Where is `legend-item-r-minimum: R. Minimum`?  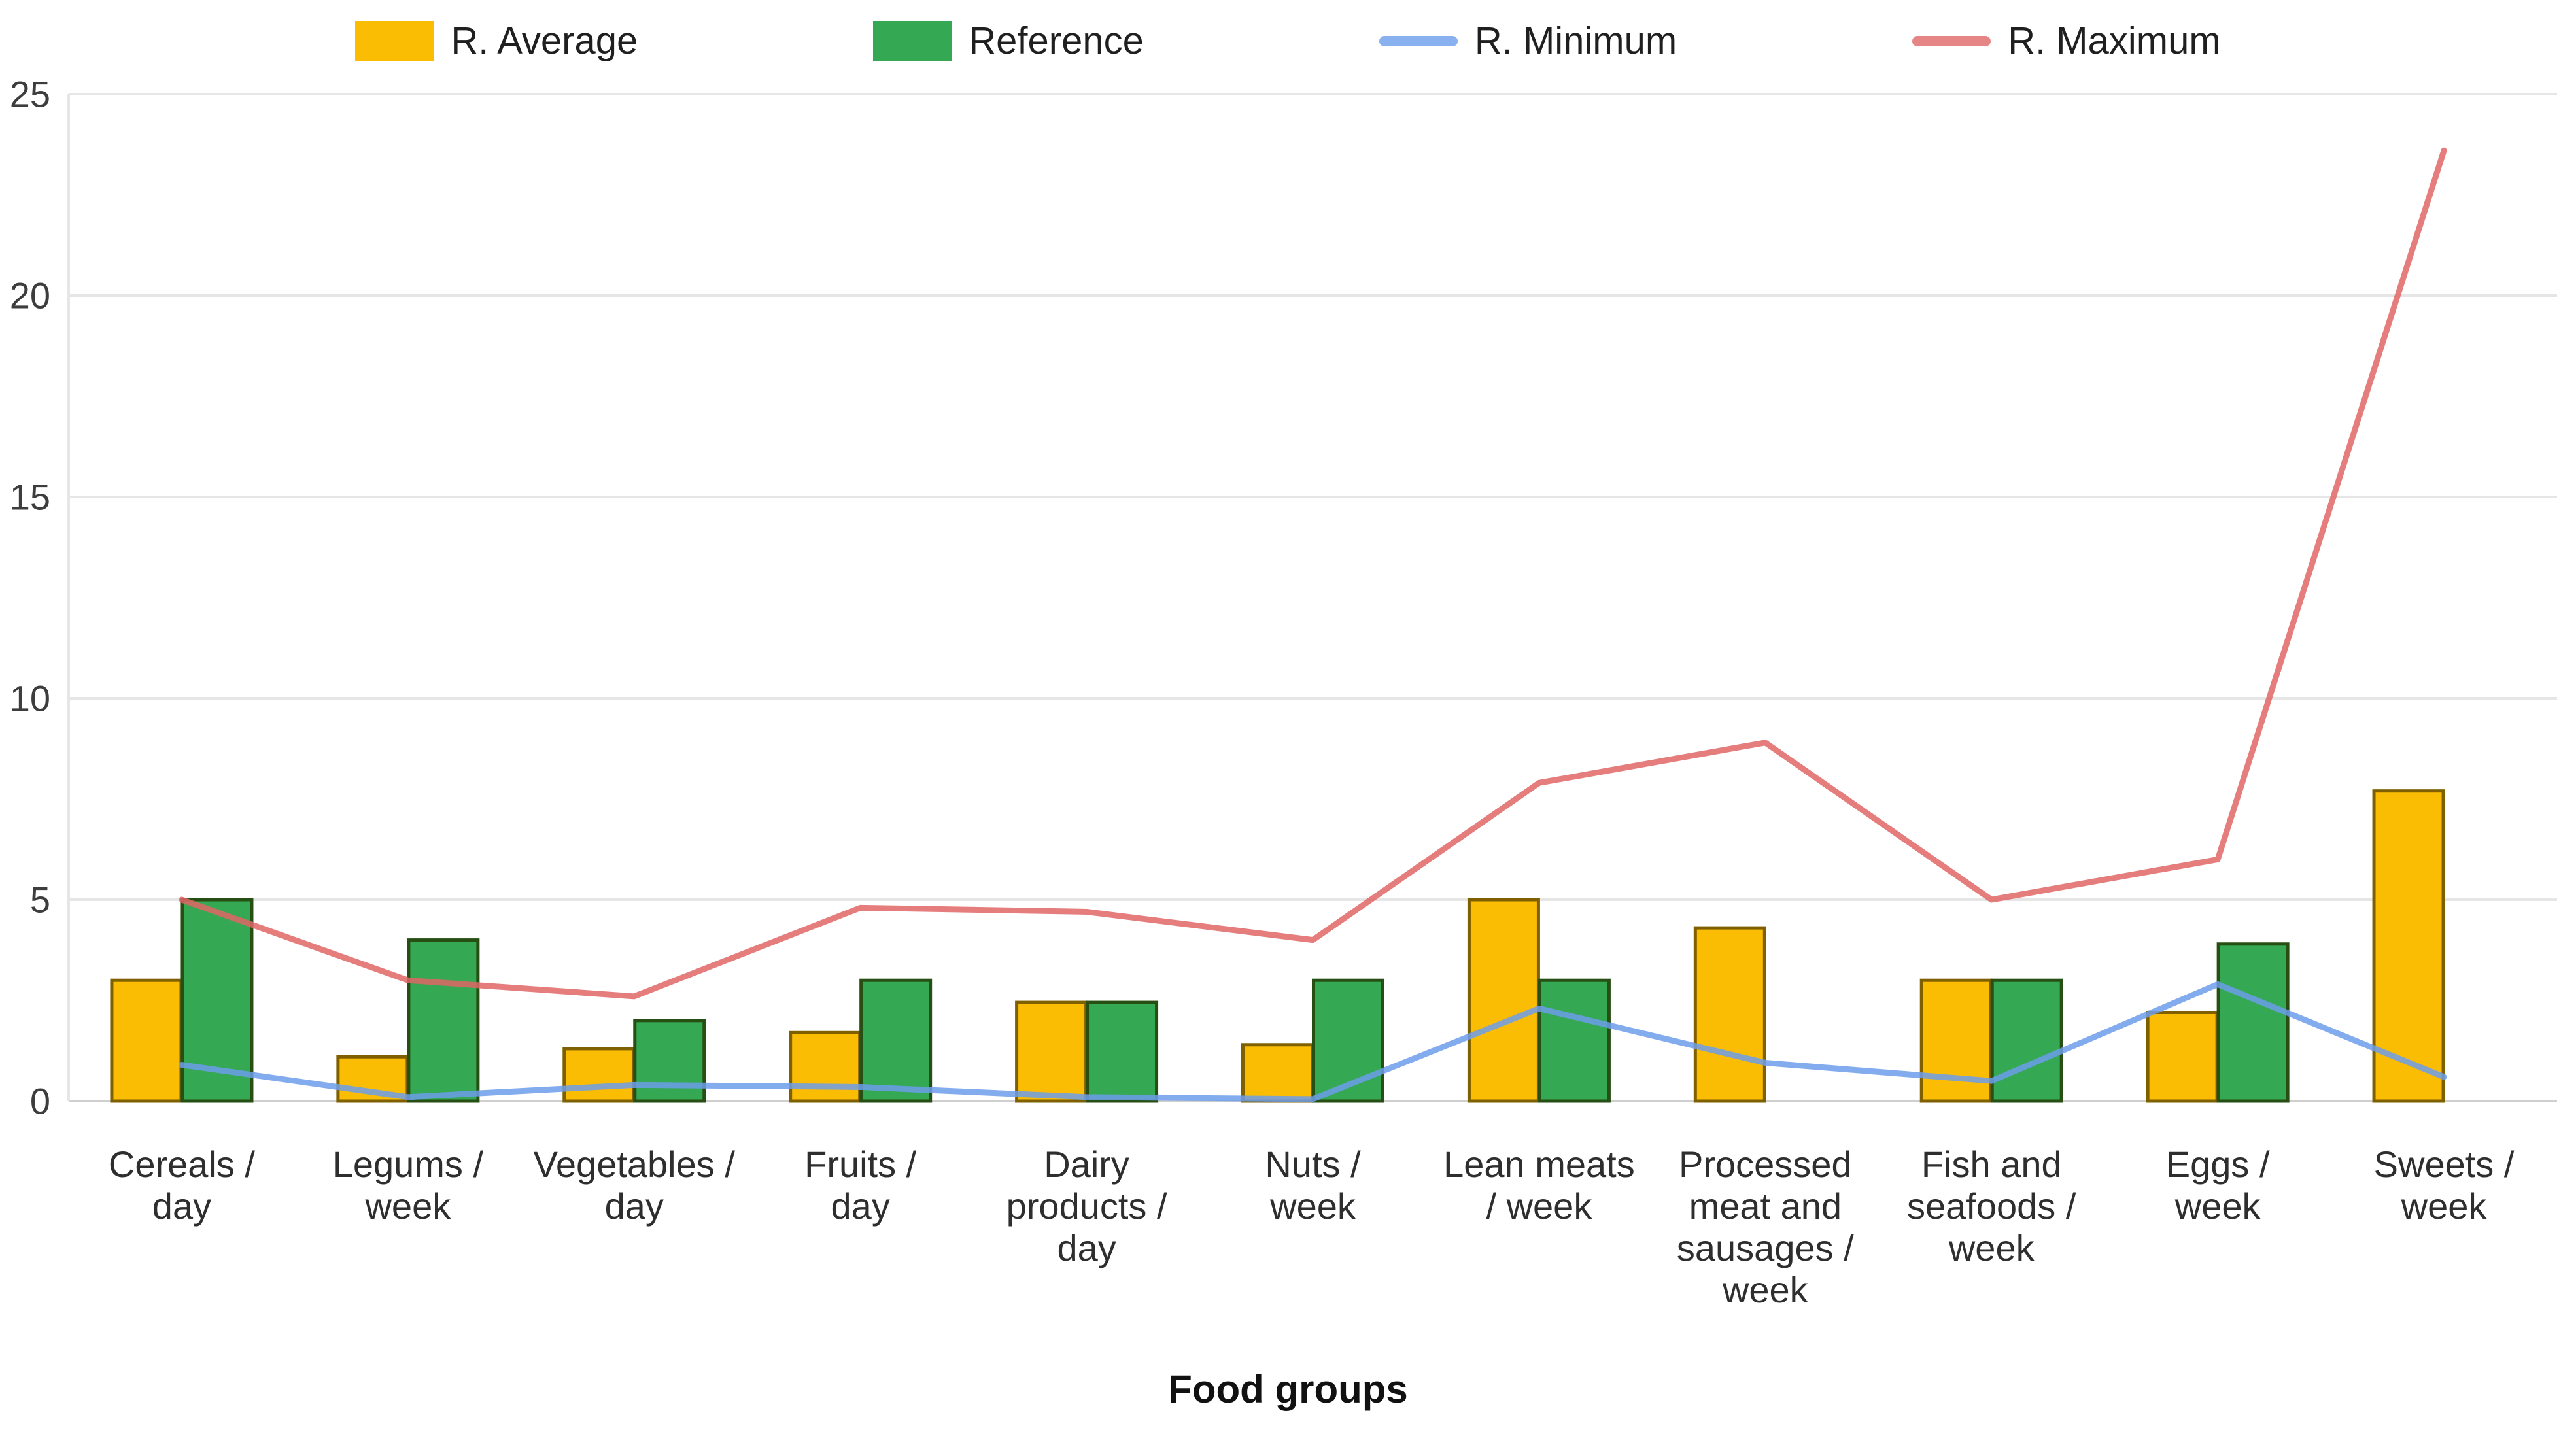 legend-item-r-minimum: R. Minimum is located at coordinates (1528, 41).